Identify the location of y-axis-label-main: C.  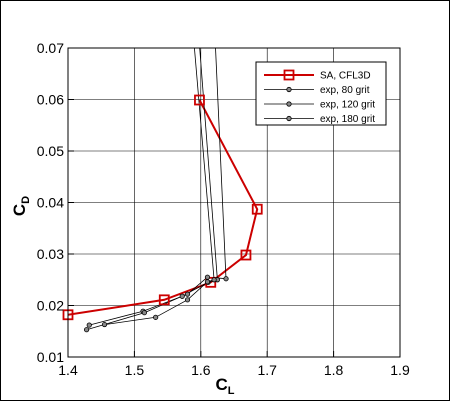
(19, 210).